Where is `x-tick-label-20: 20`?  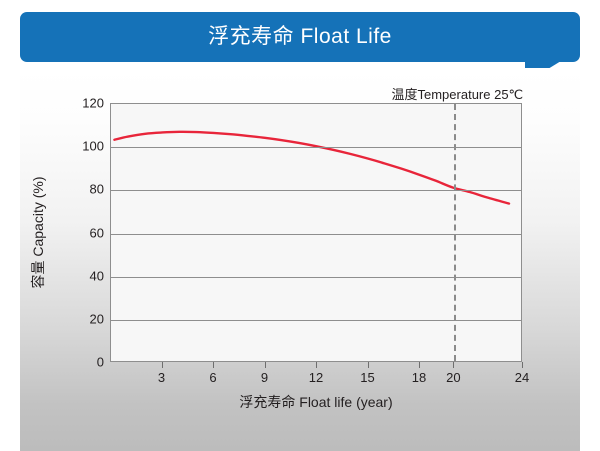 x-tick-label-20: 20 is located at coordinates (453, 377).